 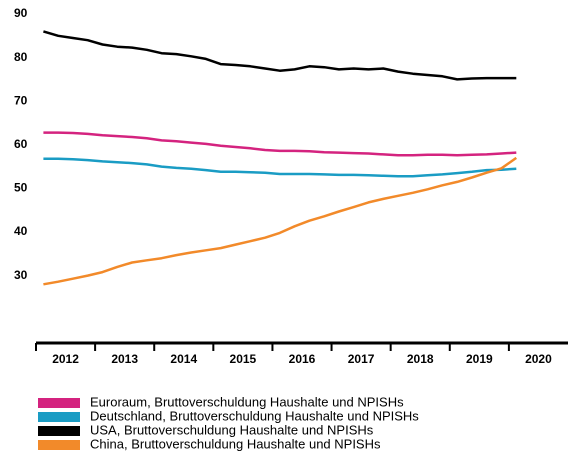 What do you see at coordinates (21, 144) in the screenshot?
I see `y-tick-label: 60` at bounding box center [21, 144].